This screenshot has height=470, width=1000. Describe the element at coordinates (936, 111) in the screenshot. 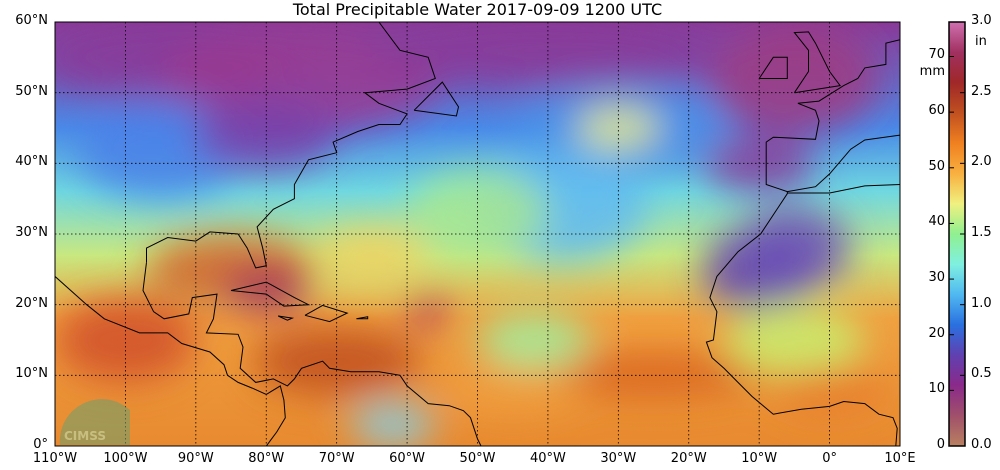

I see `colorbar-mm-tick: 60` at that location.